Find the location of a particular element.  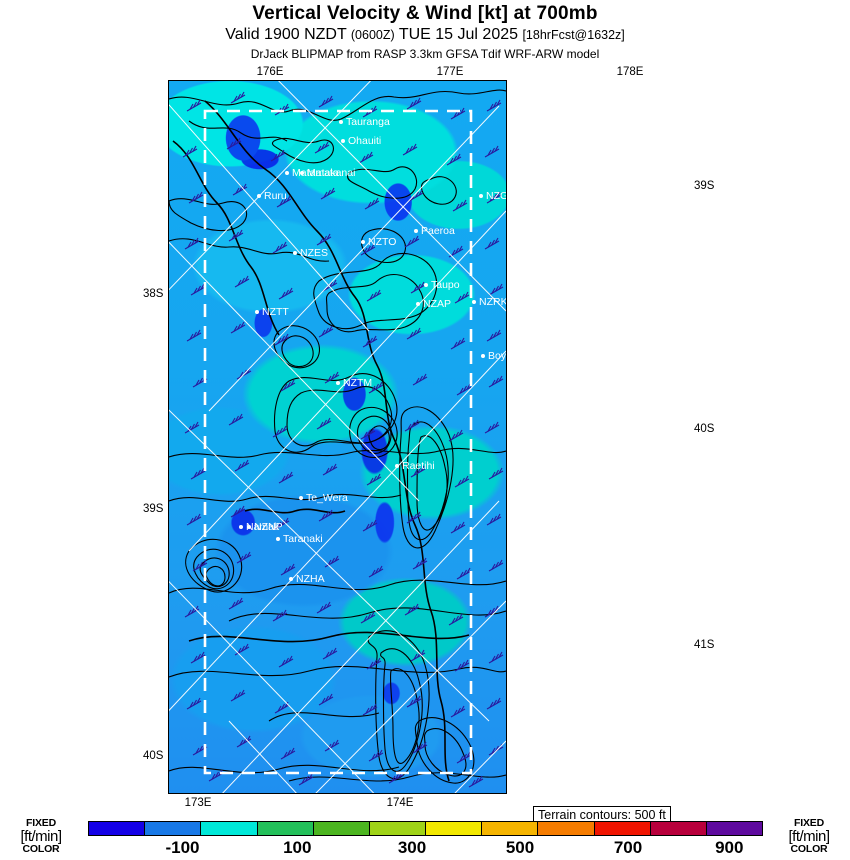

place-label-nzga: NZGA is located at coordinates (492, 196).